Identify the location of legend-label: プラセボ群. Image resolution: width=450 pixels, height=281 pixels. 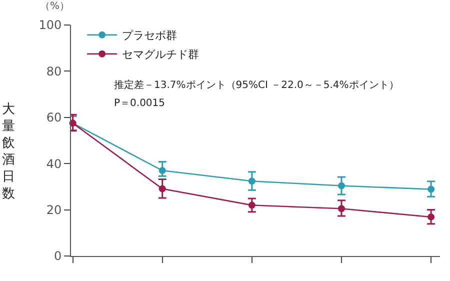
(150, 35).